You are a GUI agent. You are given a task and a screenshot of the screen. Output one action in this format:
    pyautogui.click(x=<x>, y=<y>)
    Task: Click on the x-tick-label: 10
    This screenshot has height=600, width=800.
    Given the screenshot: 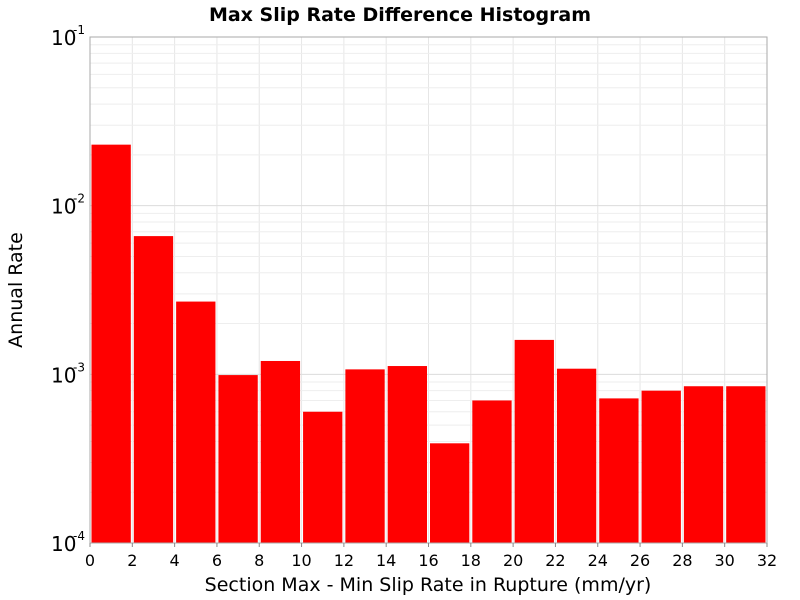 What is the action you would take?
    pyautogui.click(x=301, y=560)
    